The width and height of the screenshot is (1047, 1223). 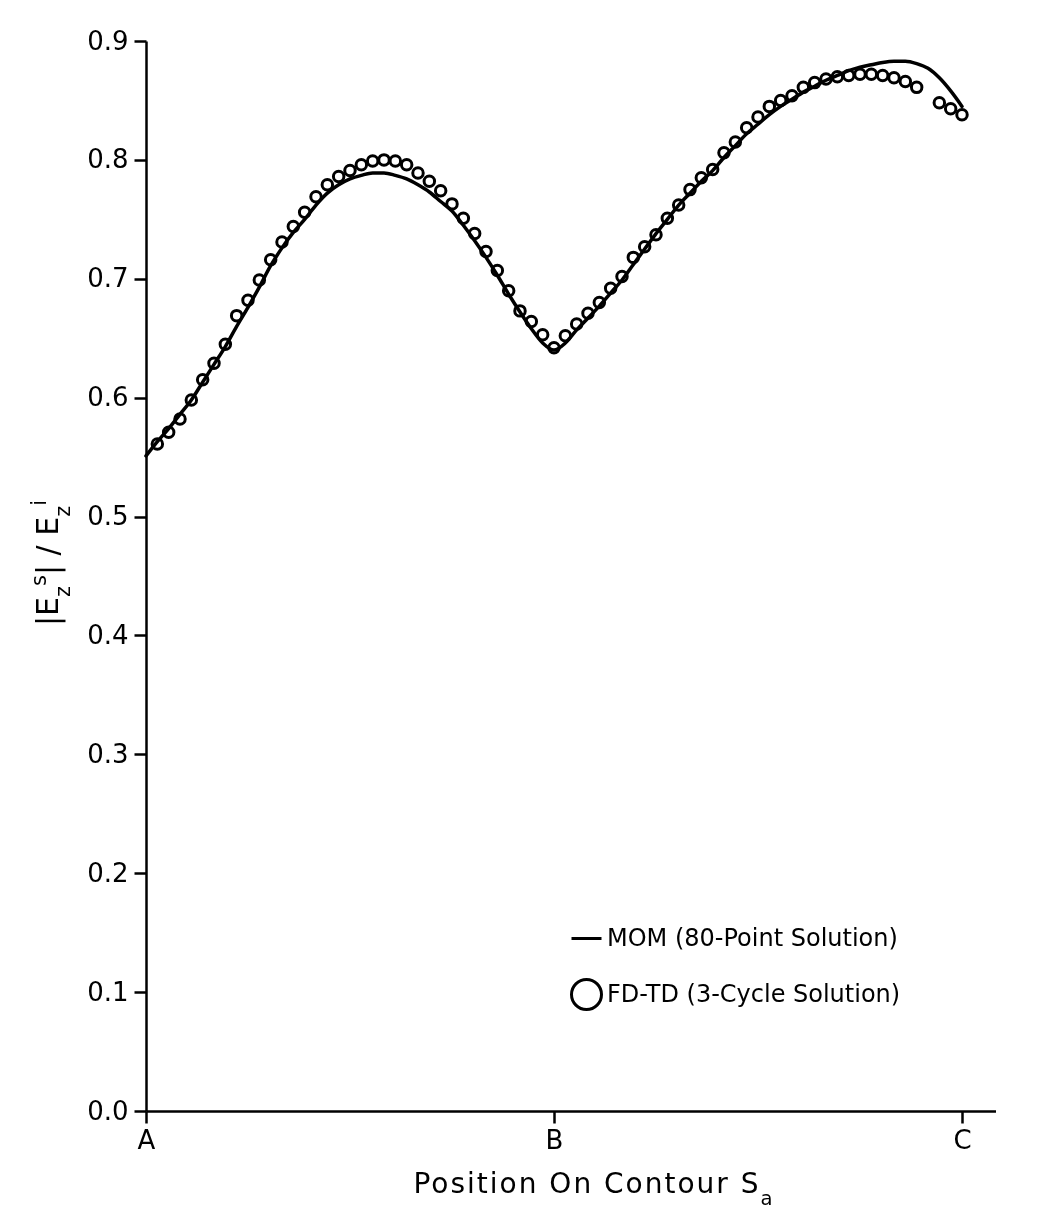 I want to click on y-tick-label: 0.0, so click(x=108, y=1110).